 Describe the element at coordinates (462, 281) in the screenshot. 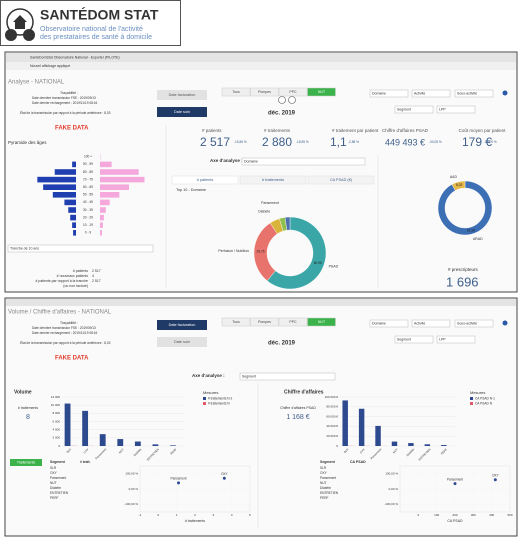

I see `kpi-value: 1 696` at that location.